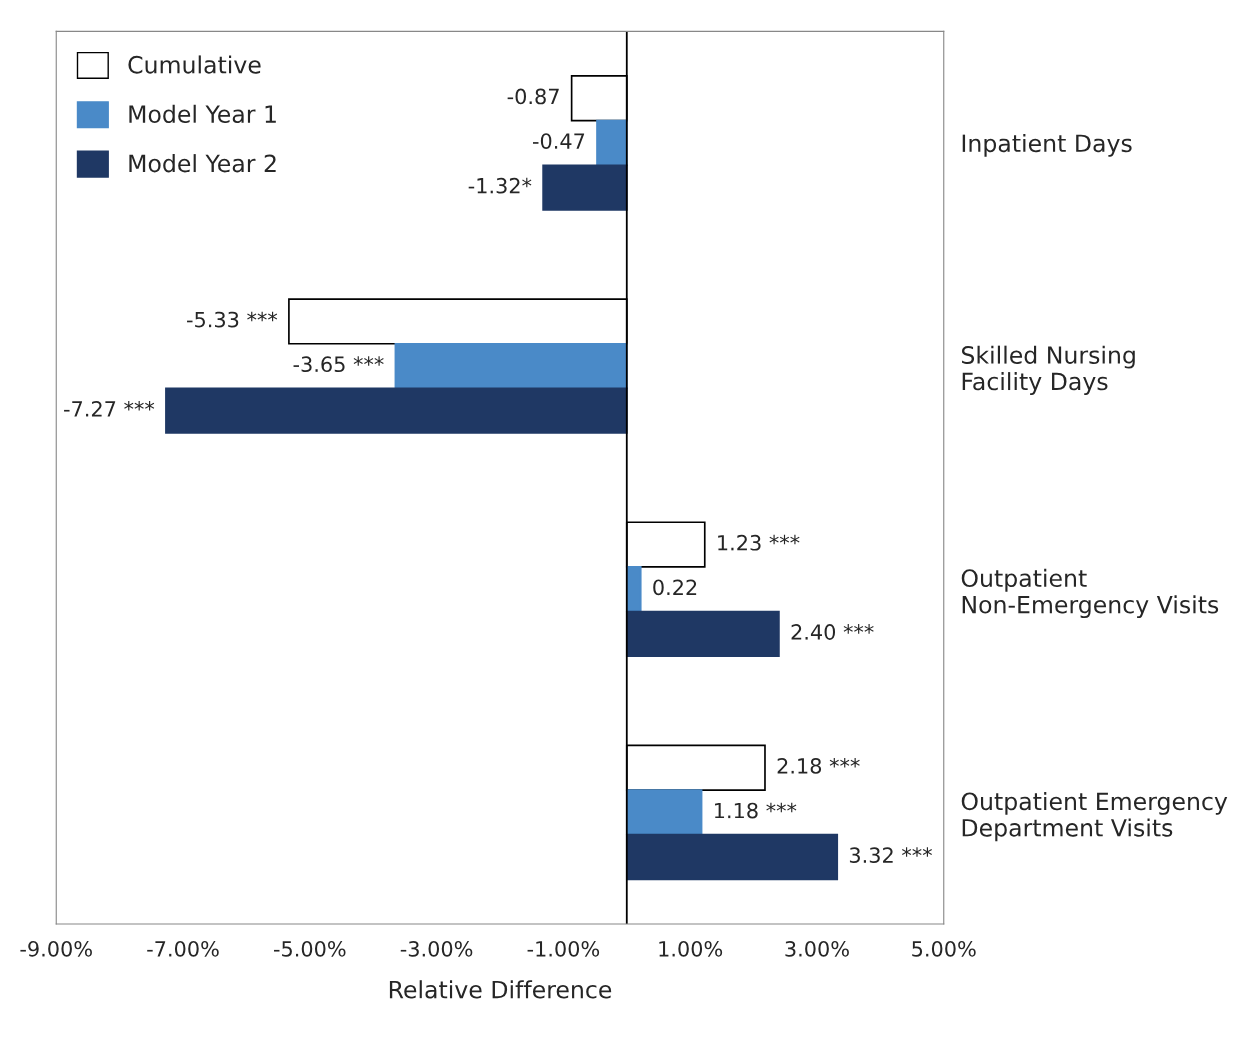 The height and width of the screenshot is (1044, 1250). I want to click on data-label: -0.87, so click(533, 96).